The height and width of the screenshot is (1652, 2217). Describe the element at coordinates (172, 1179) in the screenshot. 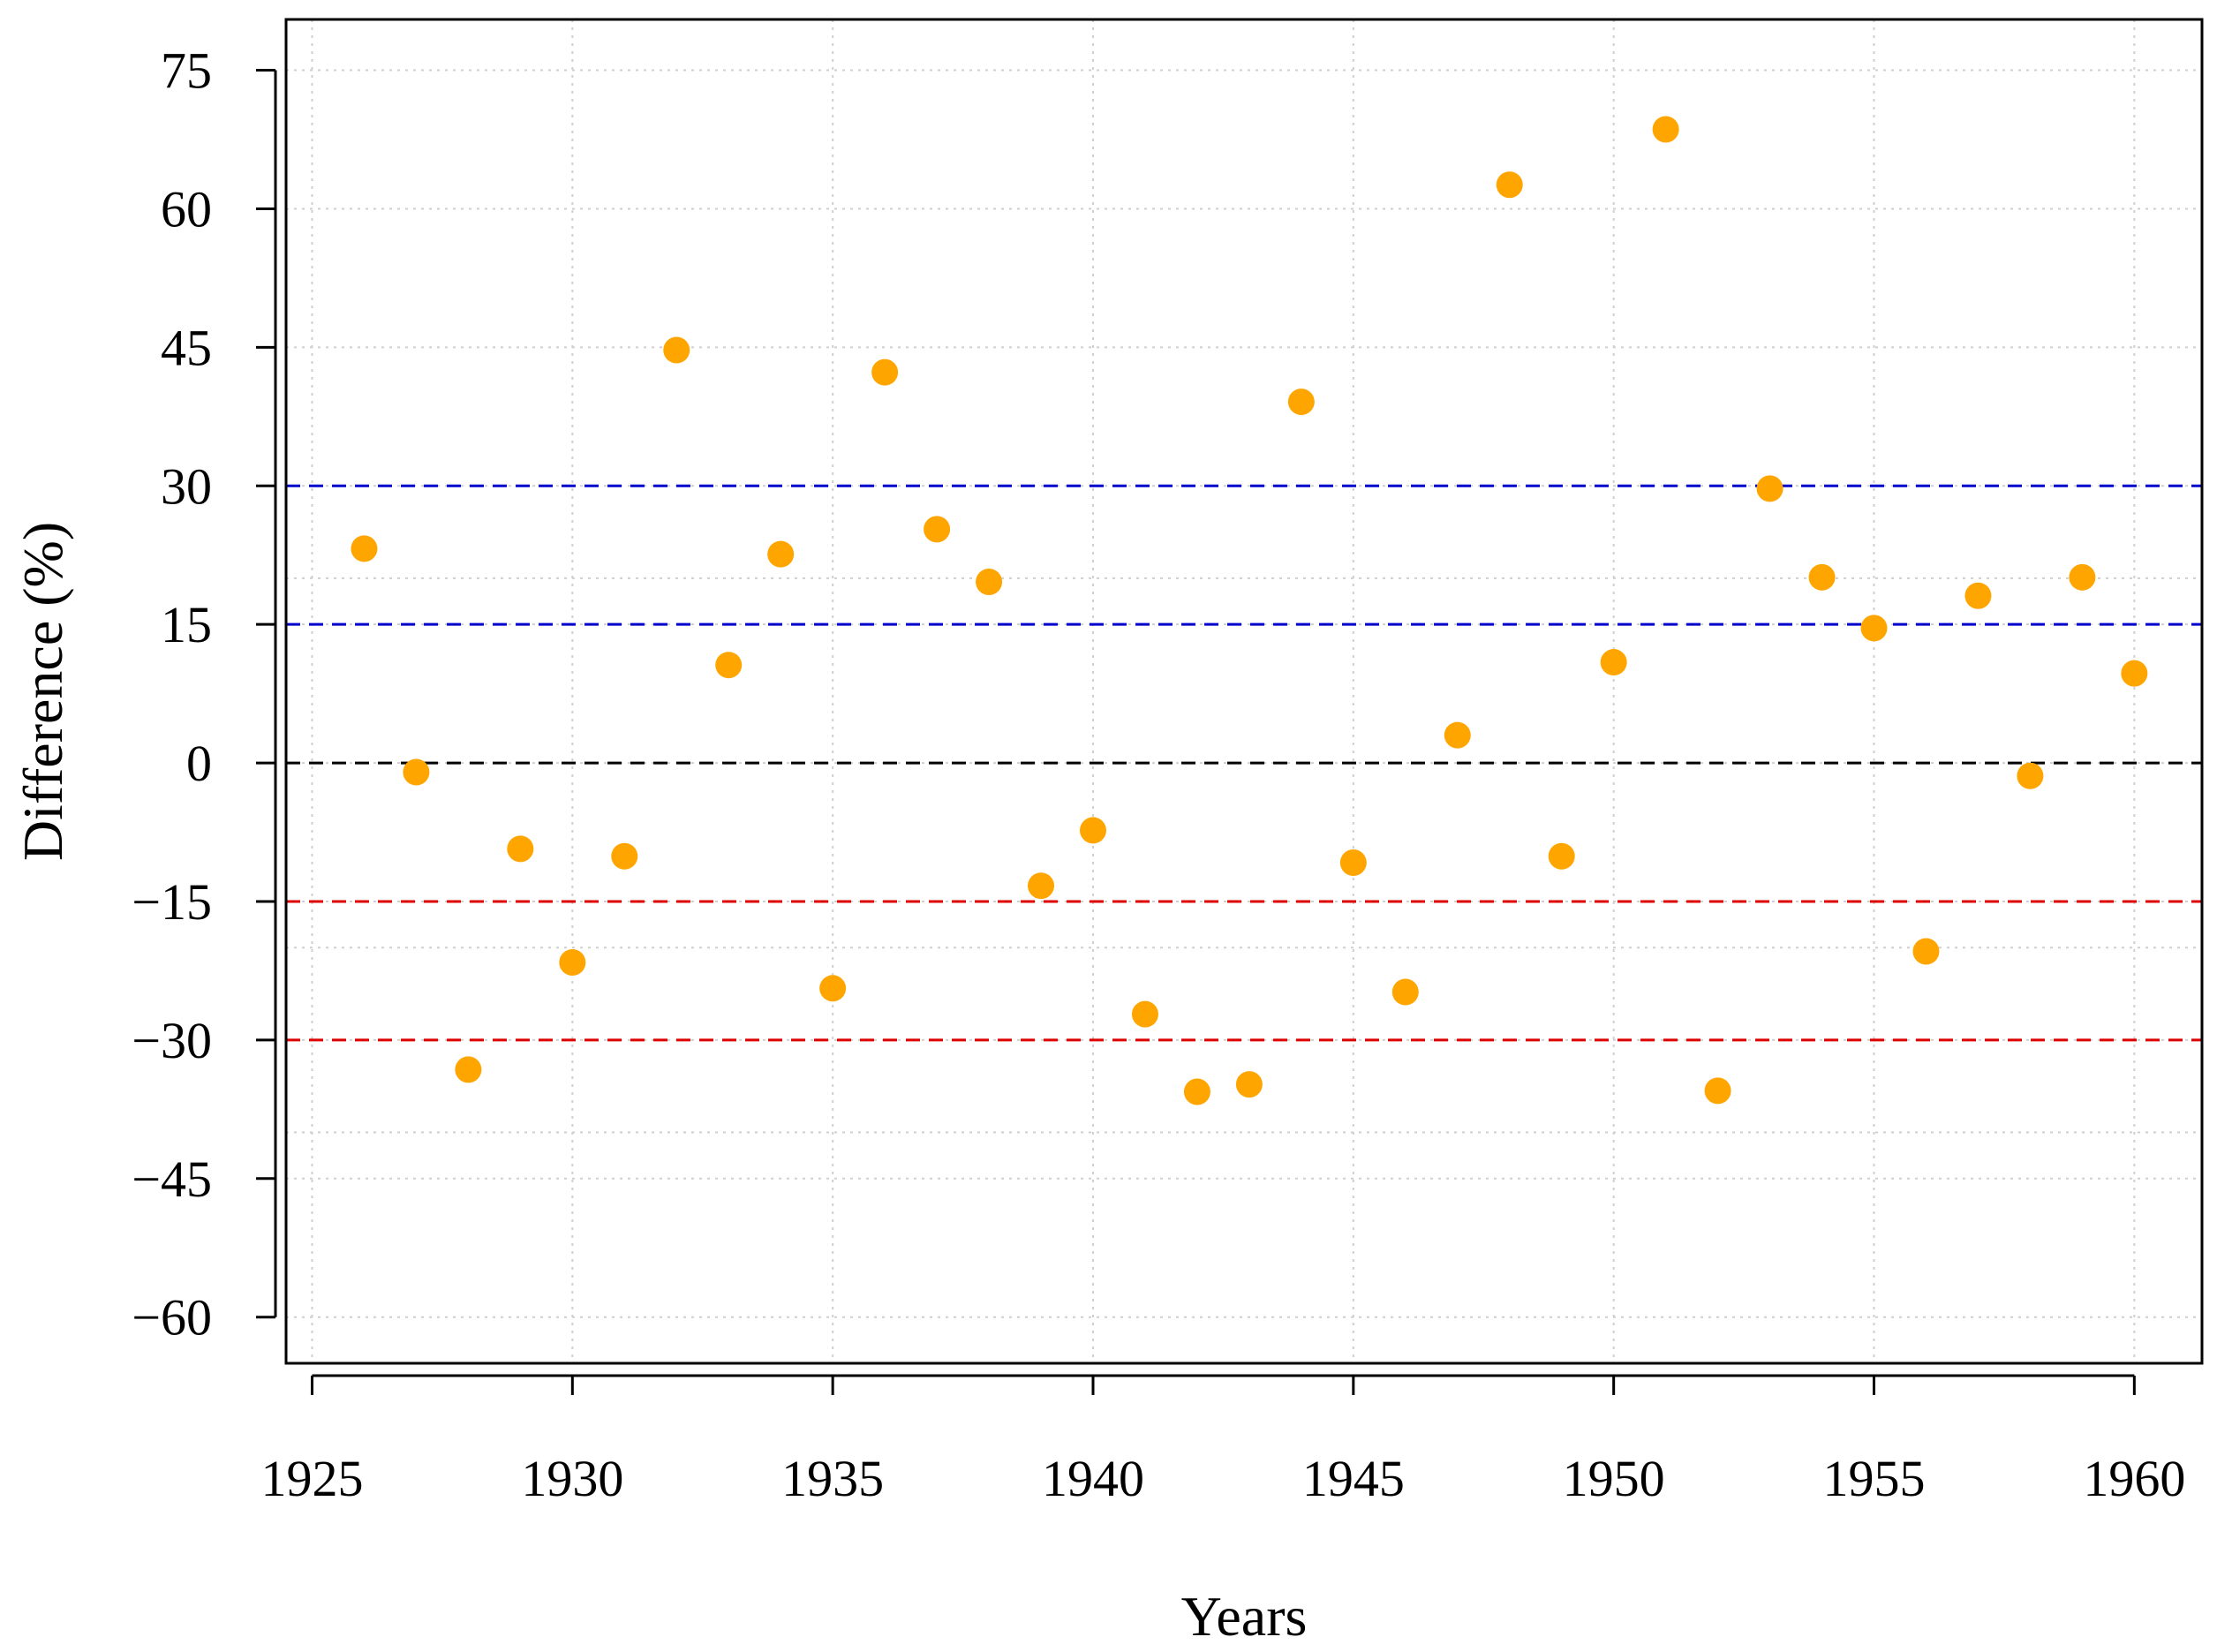

I see `y-tick-label: −45` at that location.